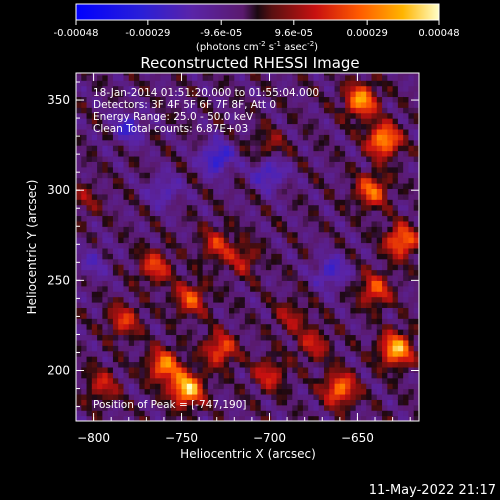  Describe the element at coordinates (221, 33) in the screenshot. I see `colorbar-tick-label: -9.6e-05` at that location.